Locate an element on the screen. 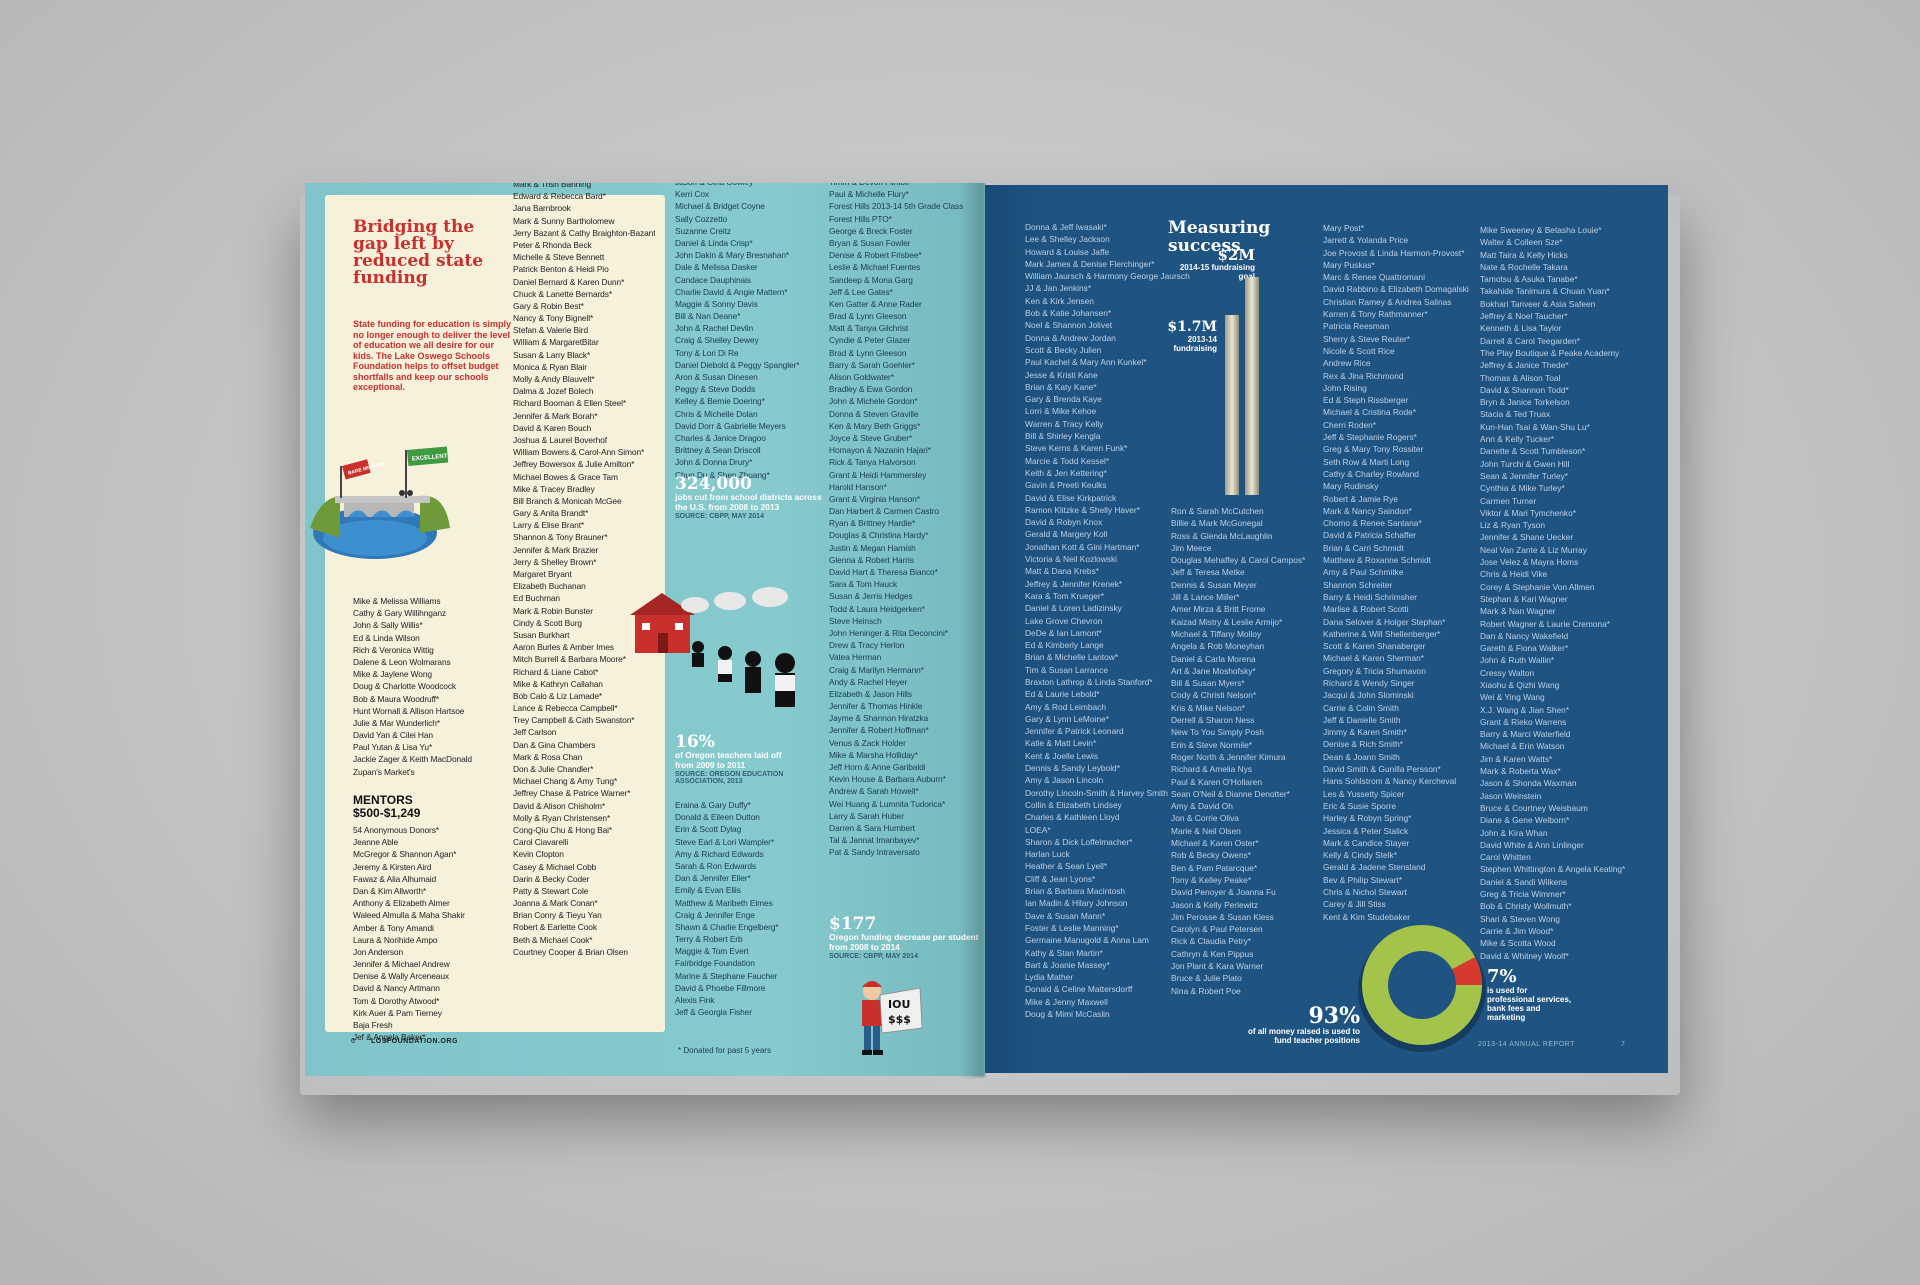 This screenshot has width=1920, height=1285. donor-name: Larry & Elise Brant* is located at coordinates (549, 525).